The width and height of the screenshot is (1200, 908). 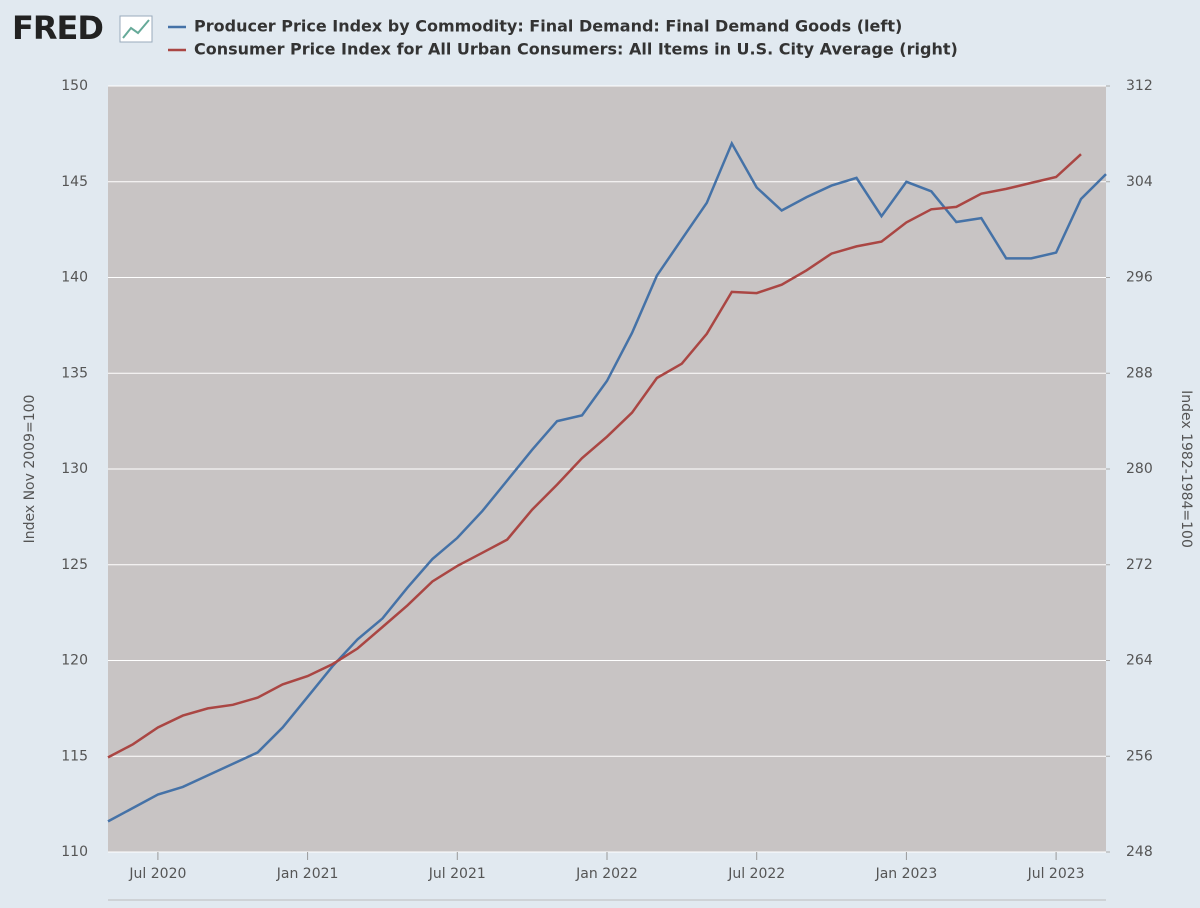 I want to click on y2-tick-label: 296, so click(x=1139, y=278).